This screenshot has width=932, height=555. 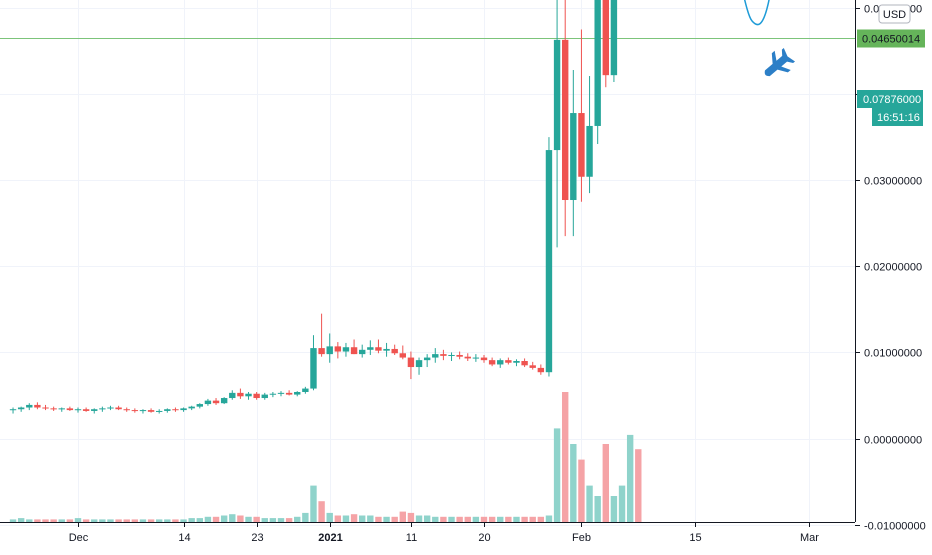 I want to click on airplane-icon, so click(x=777, y=64).